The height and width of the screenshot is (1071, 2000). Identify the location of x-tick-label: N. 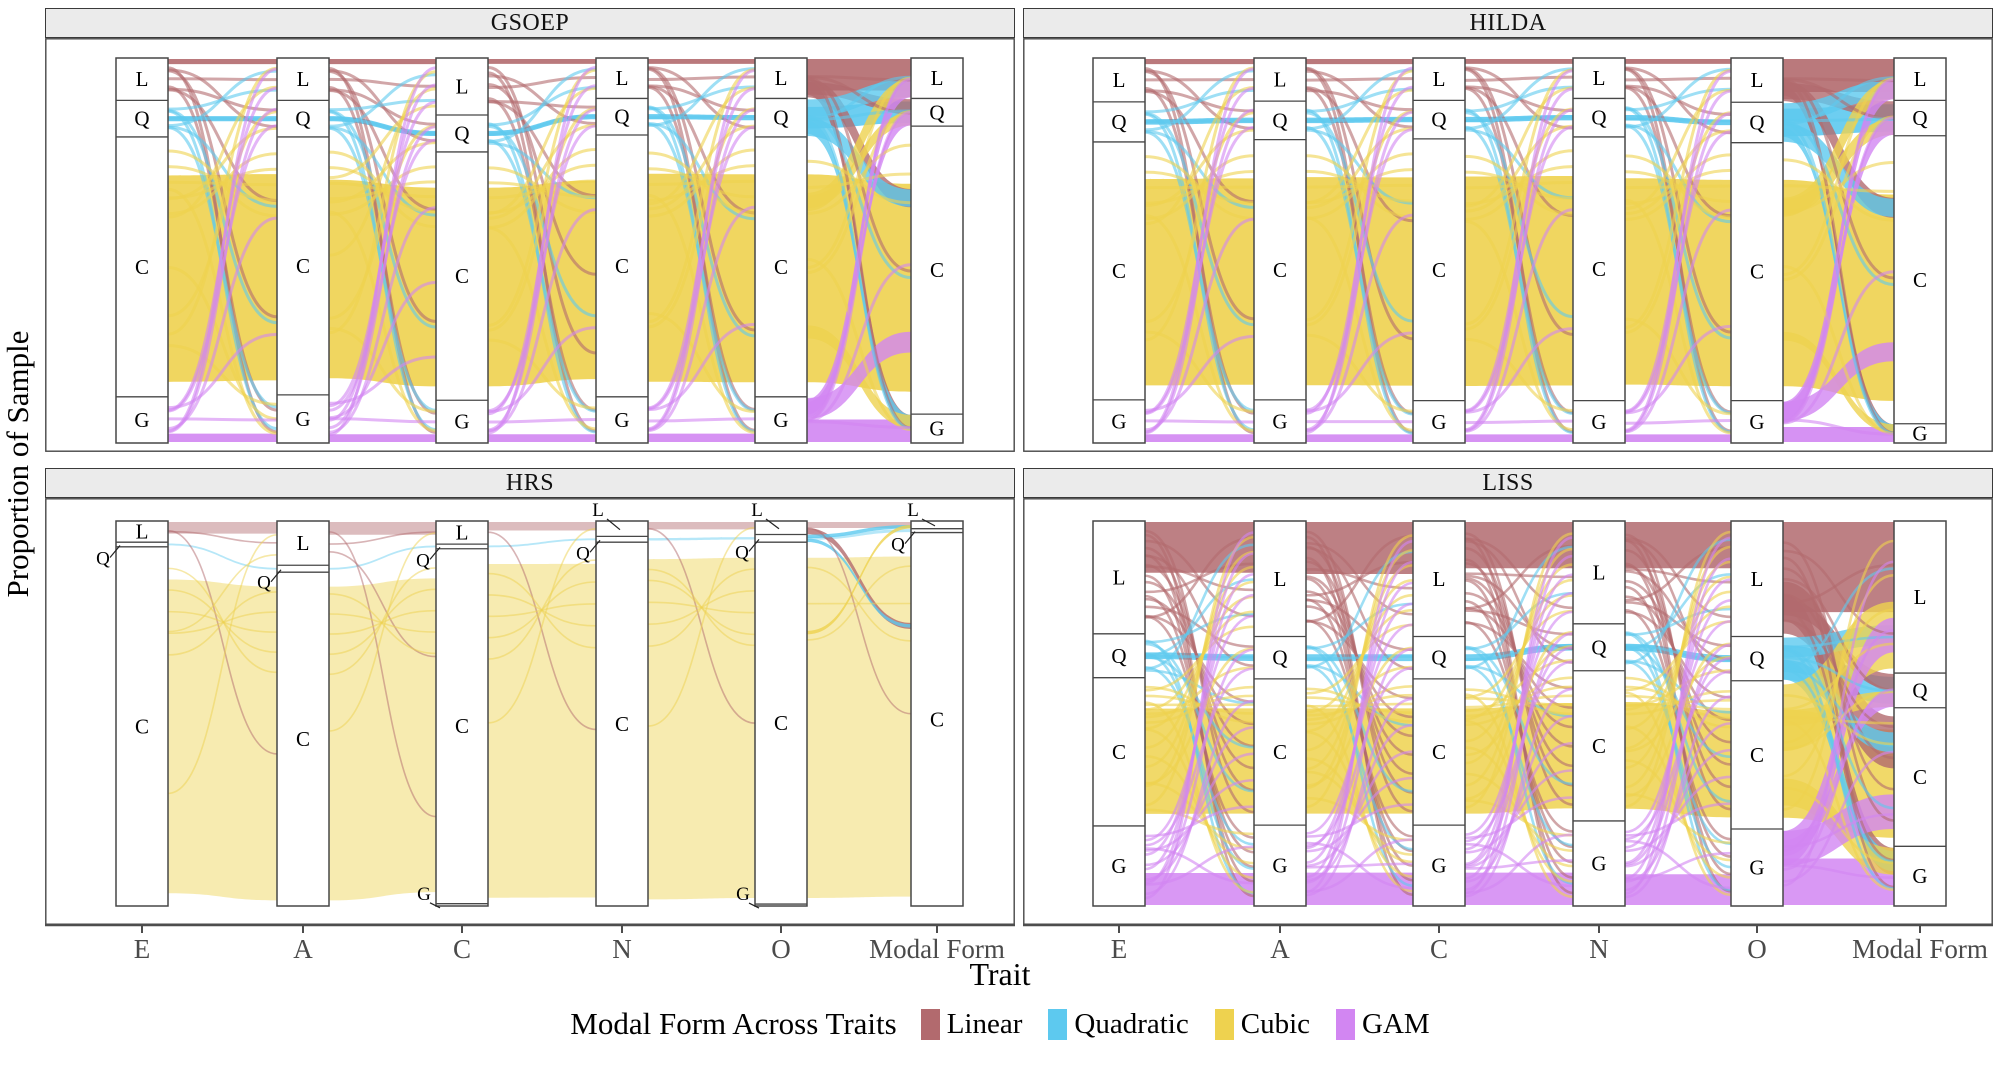
(622, 949).